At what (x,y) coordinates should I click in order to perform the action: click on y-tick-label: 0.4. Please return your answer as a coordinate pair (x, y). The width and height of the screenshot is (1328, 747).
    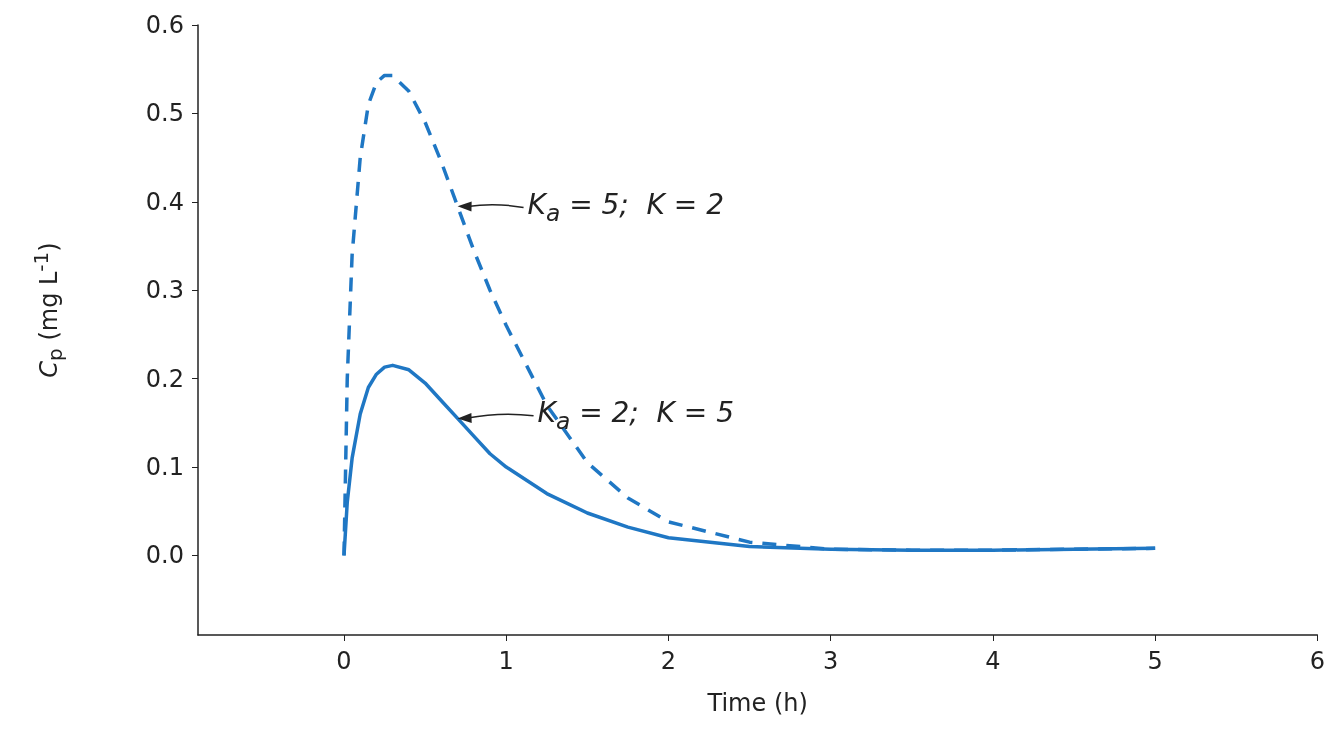
    Looking at the image, I should click on (164, 201).